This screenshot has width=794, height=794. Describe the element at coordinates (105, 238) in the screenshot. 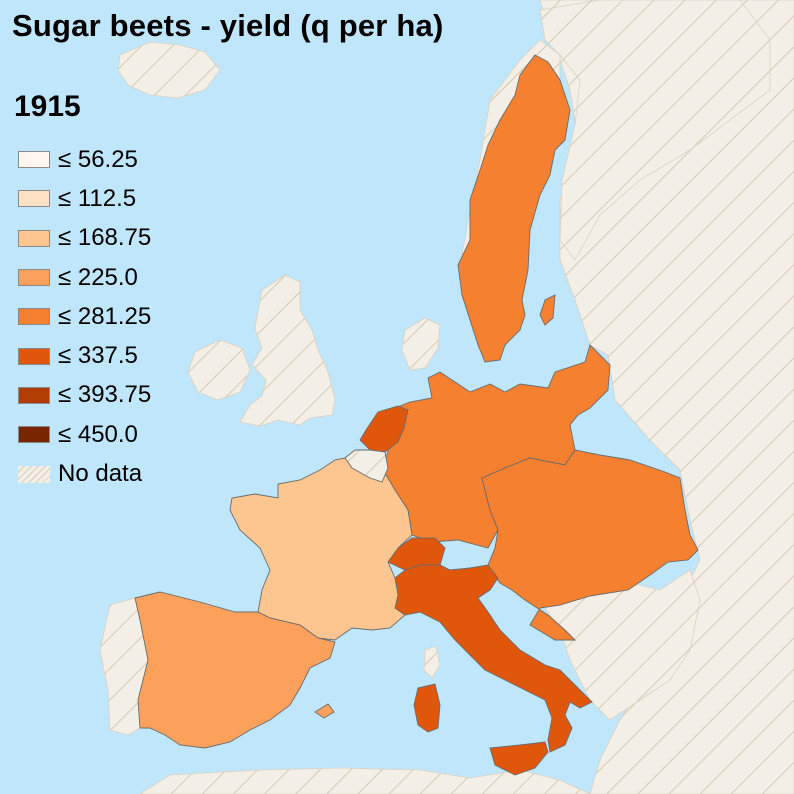

I see `legend-label: ≤ 168.75` at that location.